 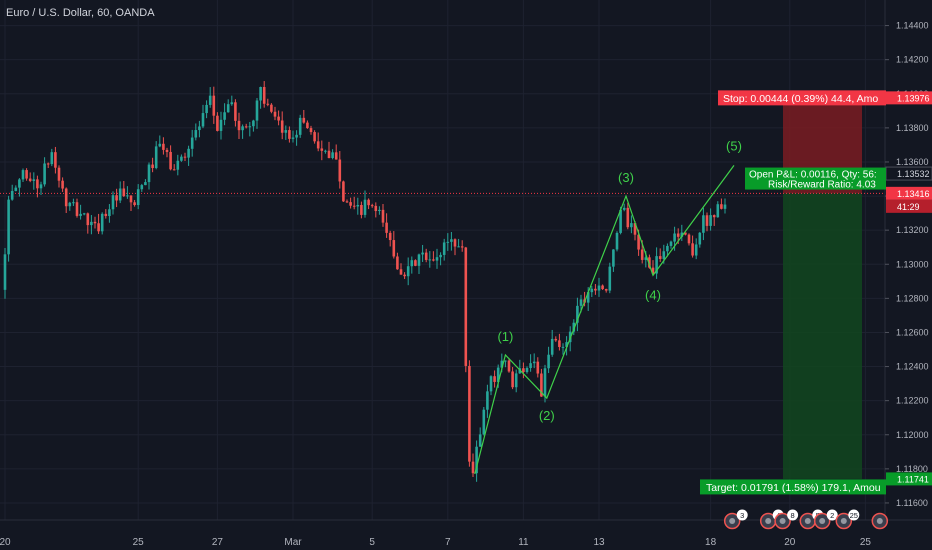 What do you see at coordinates (653, 294) in the screenshot?
I see `wave-label: (4)` at bounding box center [653, 294].